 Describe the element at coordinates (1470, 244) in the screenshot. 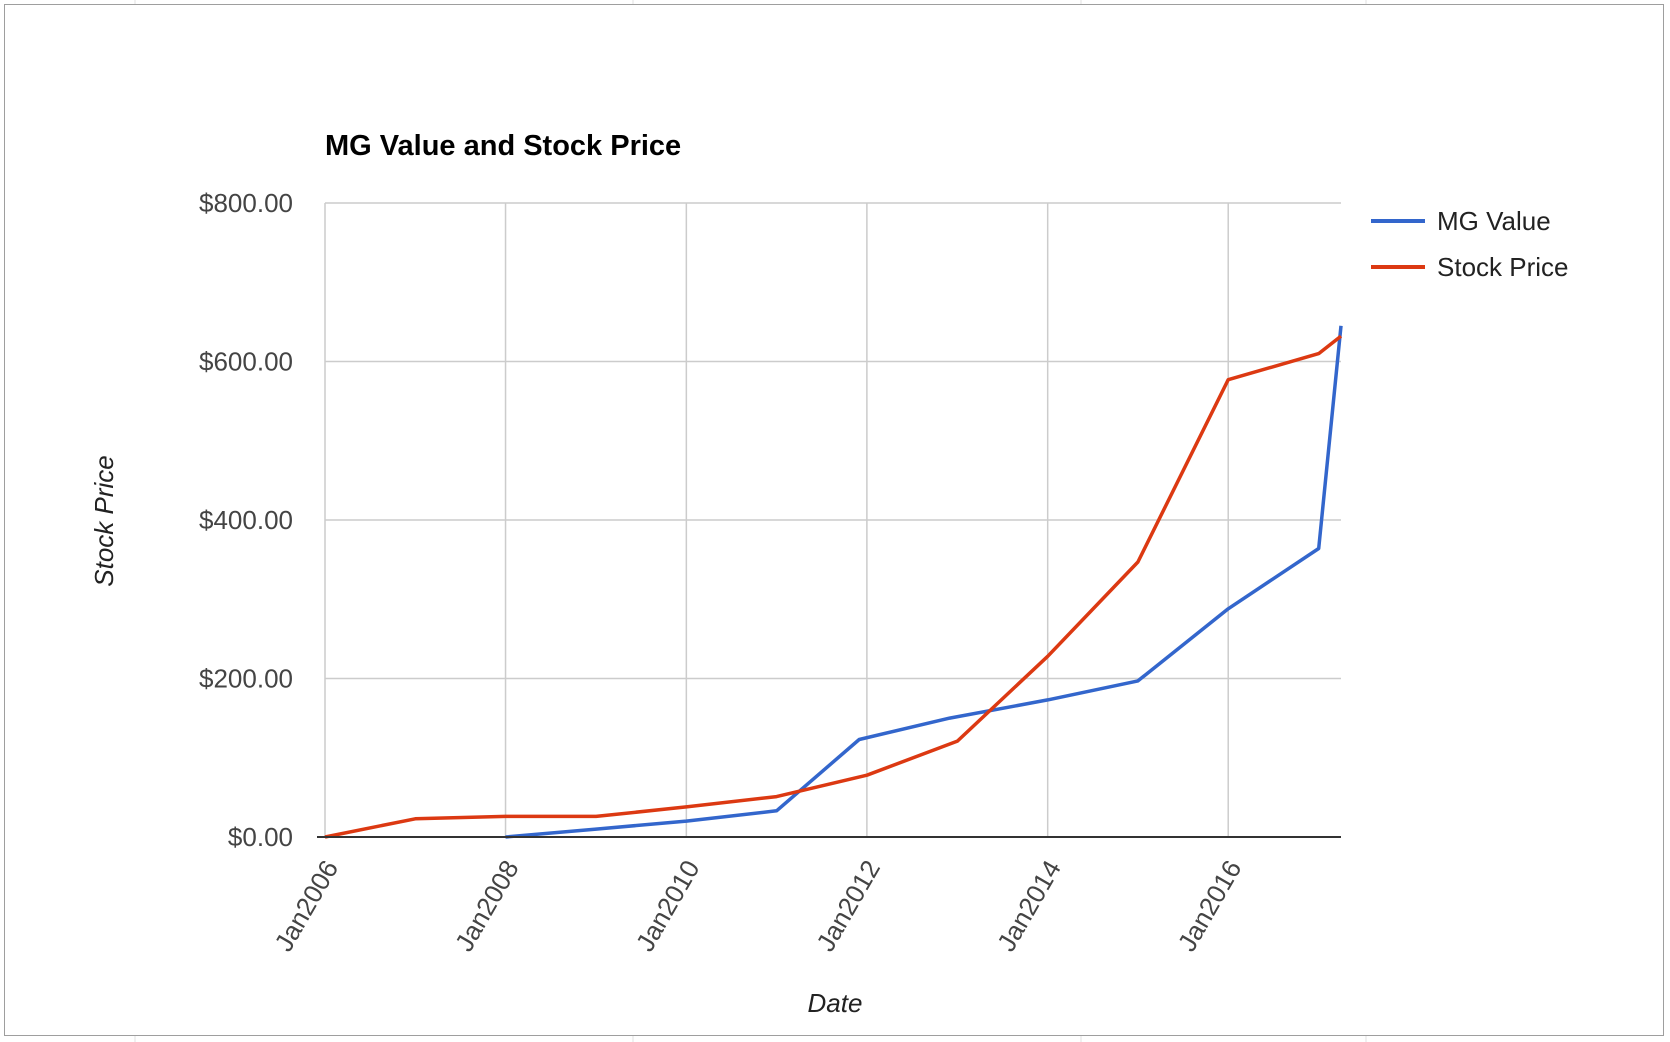

I see `legend: MG Value Stock Price` at that location.